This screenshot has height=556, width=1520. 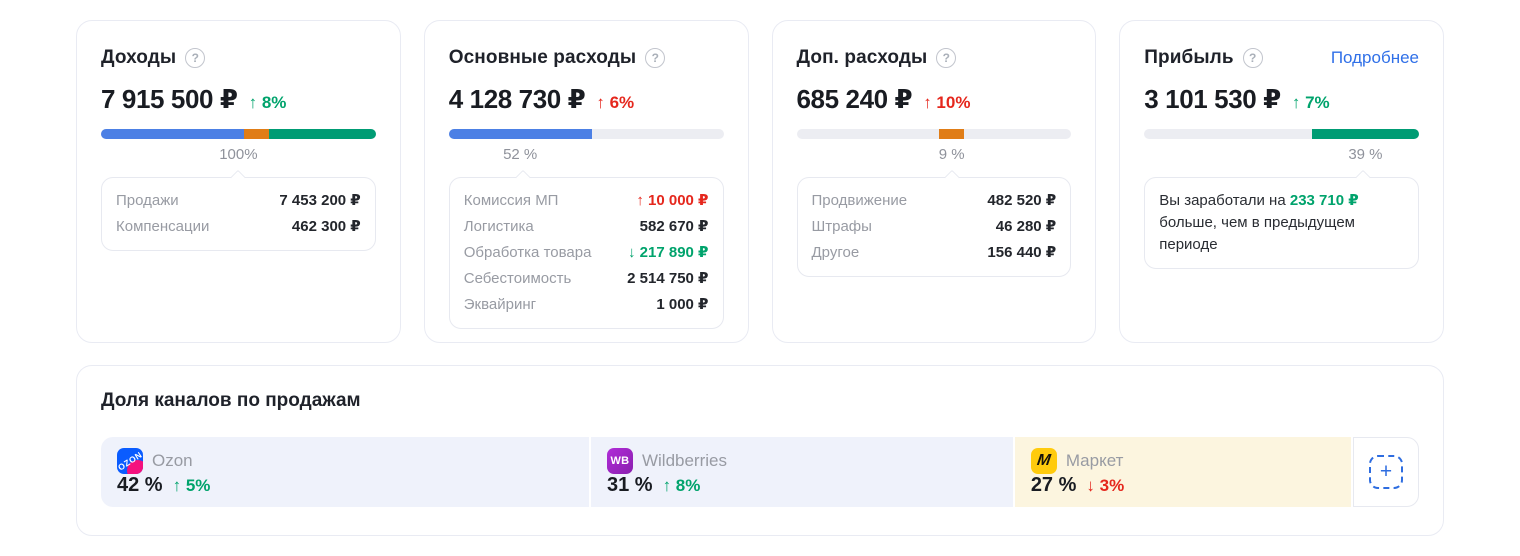 I want to click on main-expenses-percent-label: 52 %, so click(x=520, y=154).